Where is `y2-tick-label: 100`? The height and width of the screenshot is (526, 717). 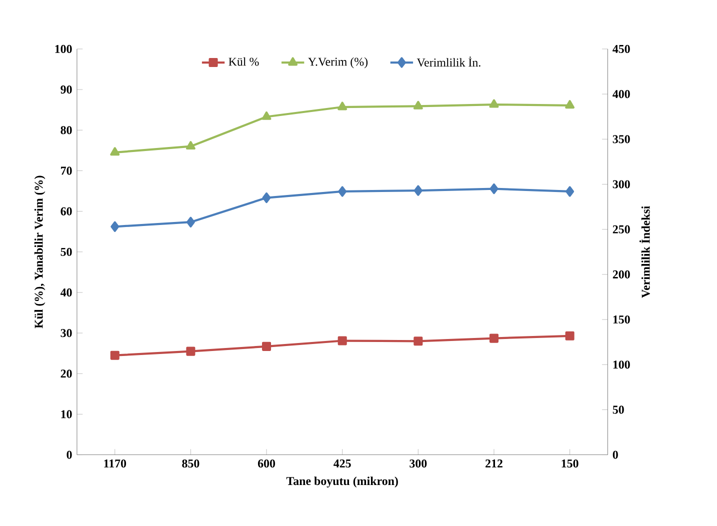
y2-tick-label: 100 is located at coordinates (621, 364).